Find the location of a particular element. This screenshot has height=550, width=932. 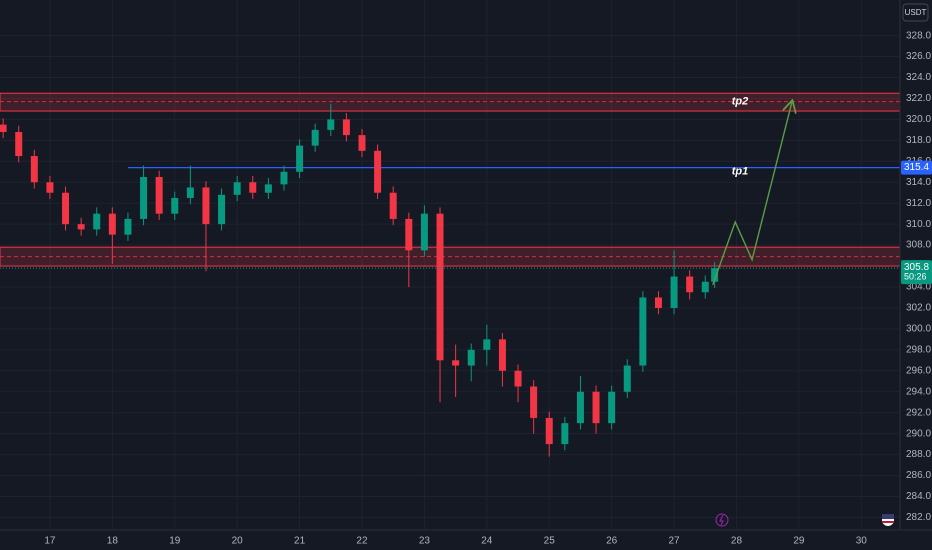

last-price-box is located at coordinates (916, 272).